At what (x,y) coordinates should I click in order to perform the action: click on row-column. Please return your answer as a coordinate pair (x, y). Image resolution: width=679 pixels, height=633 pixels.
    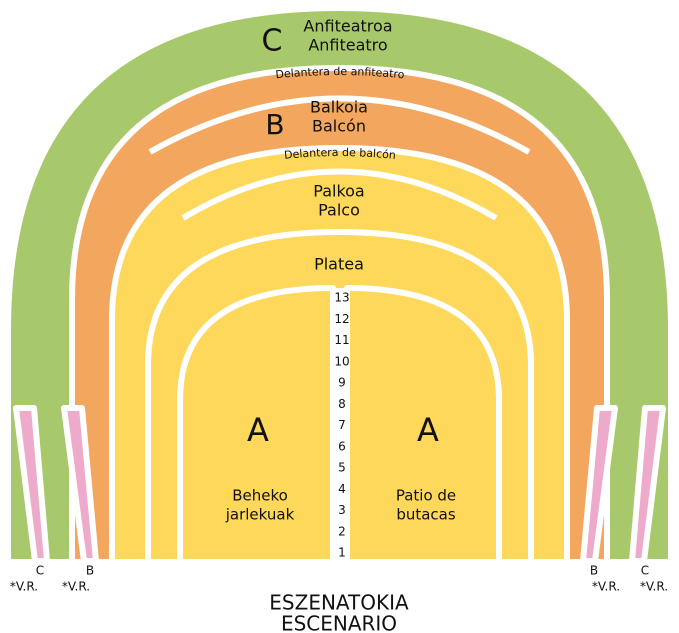
    Looking at the image, I should click on (340, 425).